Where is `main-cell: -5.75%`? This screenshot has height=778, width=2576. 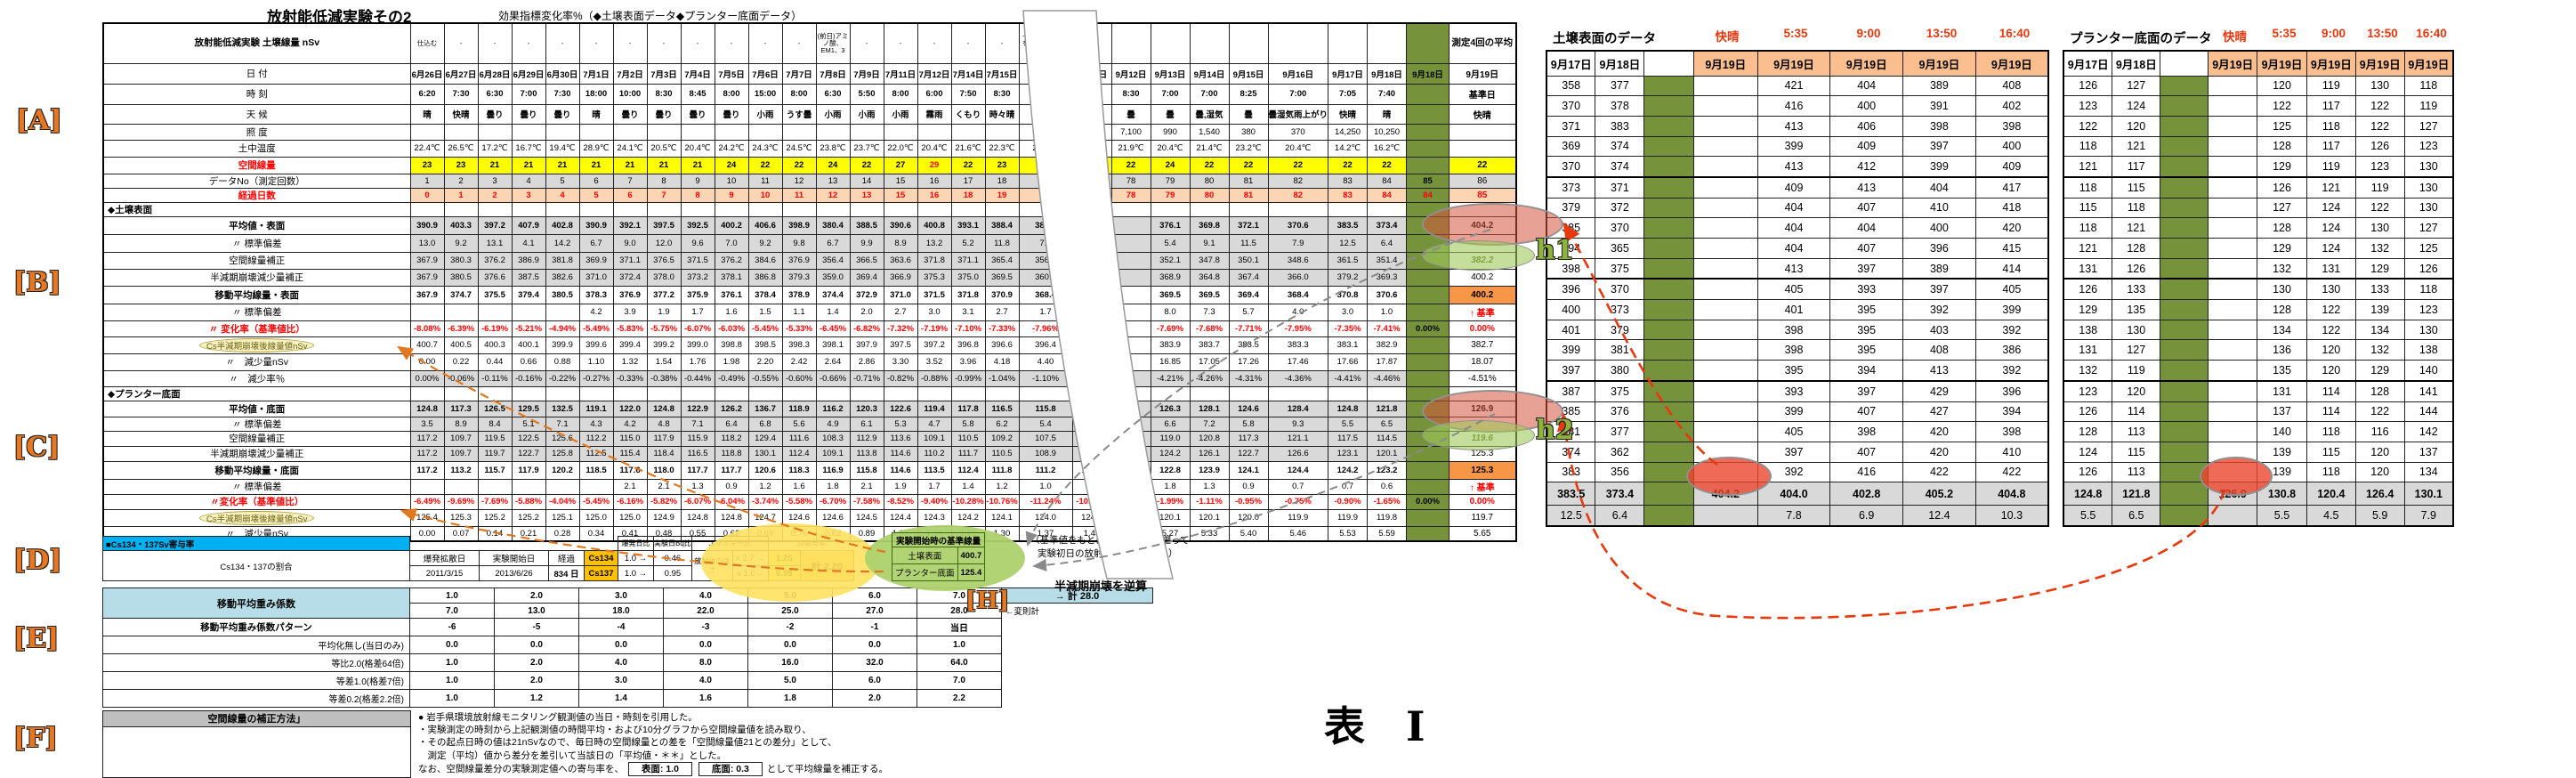 main-cell: -5.75% is located at coordinates (664, 329).